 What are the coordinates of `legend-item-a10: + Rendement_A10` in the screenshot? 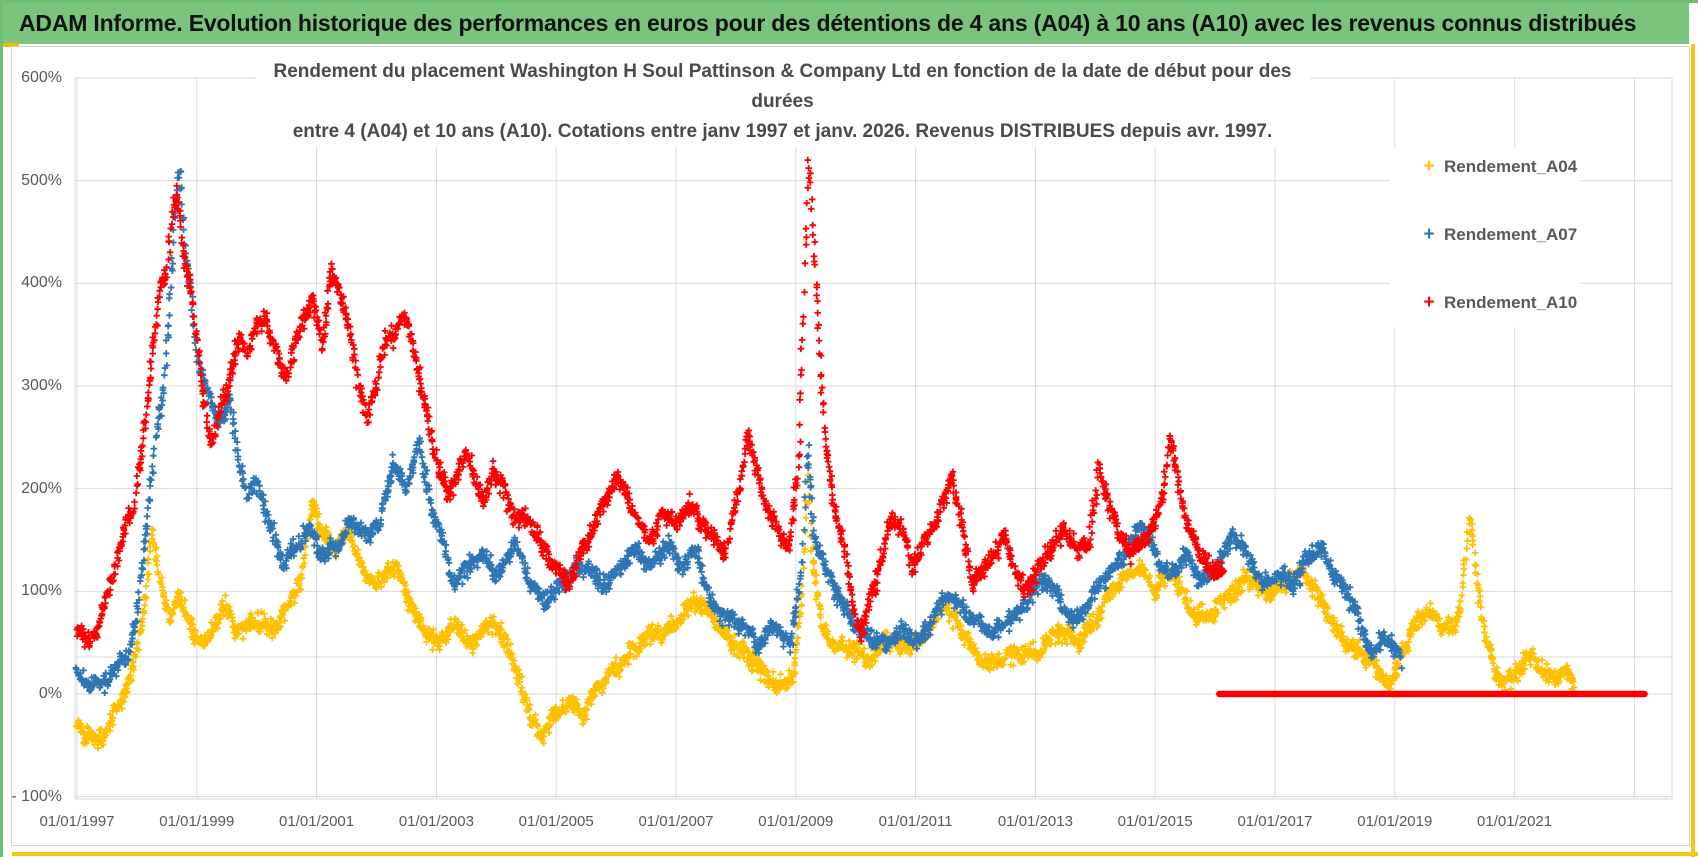 It's located at (1485, 303).